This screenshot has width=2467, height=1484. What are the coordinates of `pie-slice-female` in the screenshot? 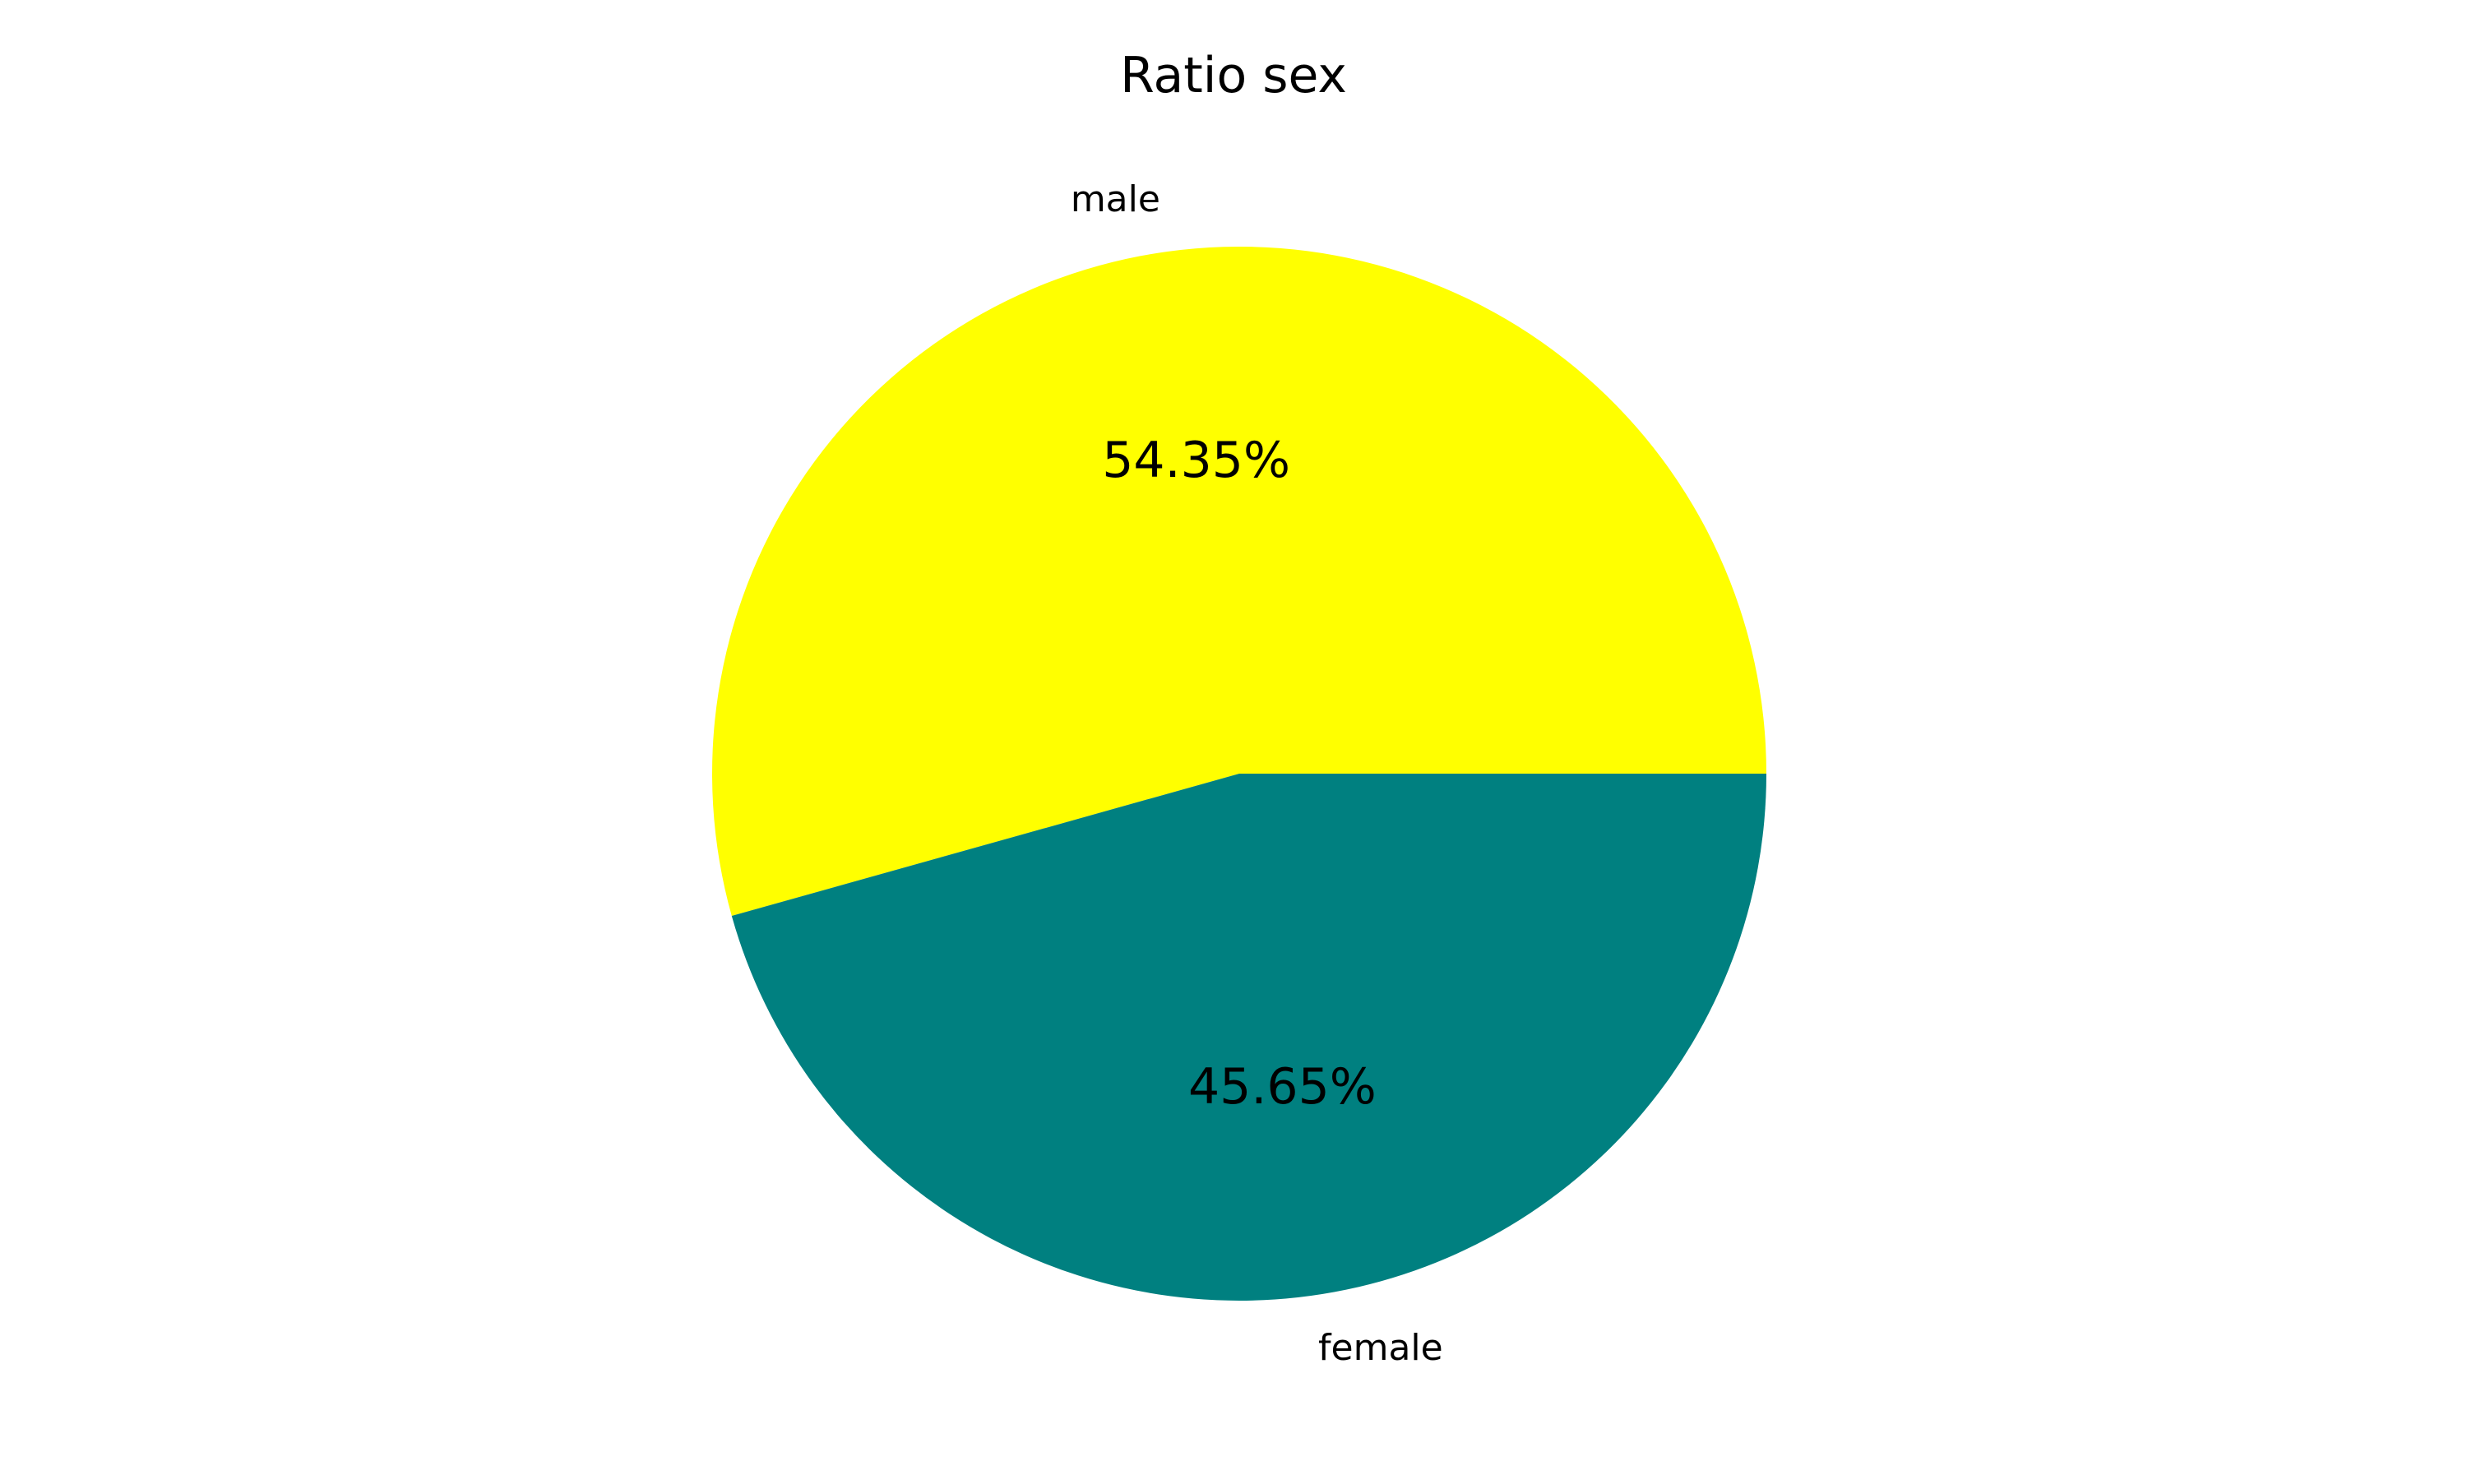 It's located at (1248, 1037).